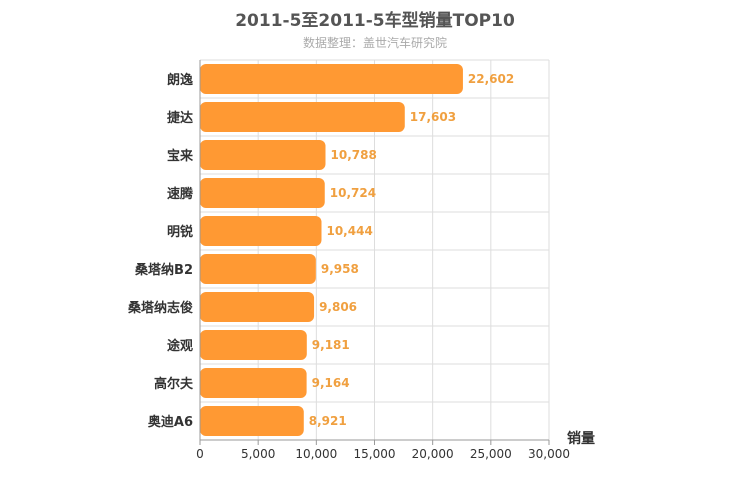 This screenshot has height=500, width=750. I want to click on value-label: 10,724, so click(353, 193).